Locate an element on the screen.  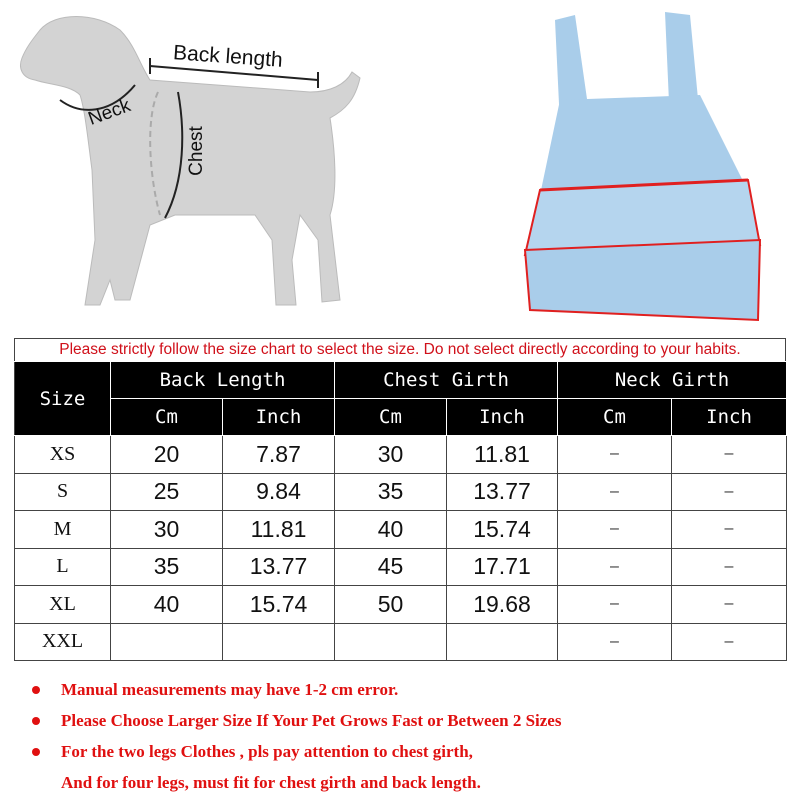
table-row: XS 20 7.87 30 11.81– – is located at coordinates (401, 454).